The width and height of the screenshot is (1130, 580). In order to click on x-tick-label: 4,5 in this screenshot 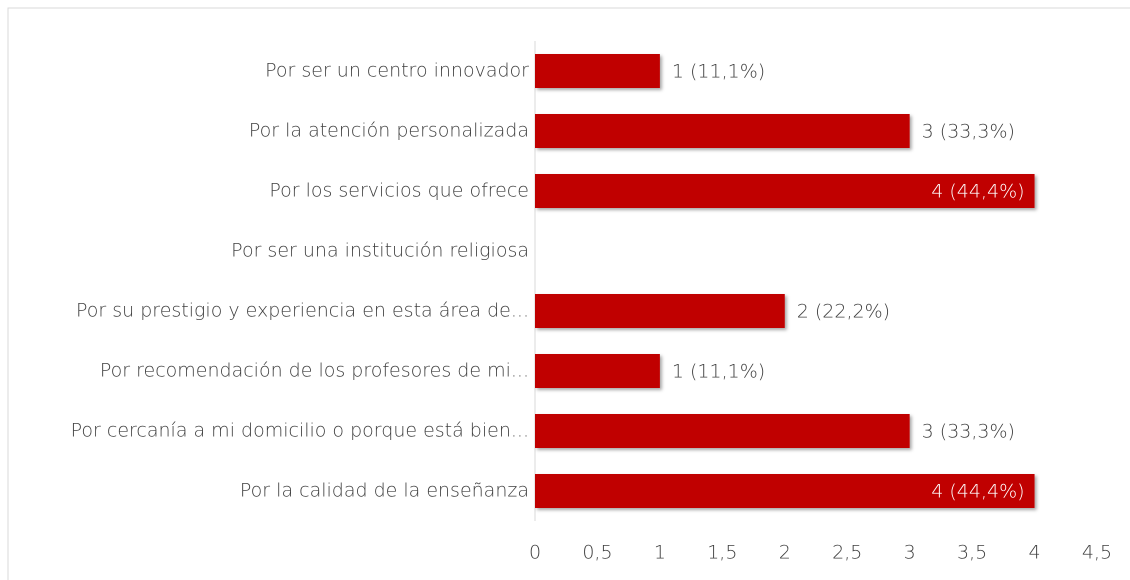, I will do `click(1097, 553)`.